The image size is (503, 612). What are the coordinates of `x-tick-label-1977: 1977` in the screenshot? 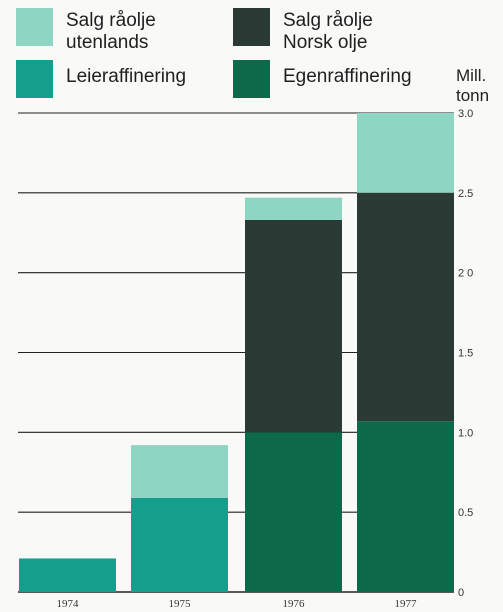 It's located at (406, 604).